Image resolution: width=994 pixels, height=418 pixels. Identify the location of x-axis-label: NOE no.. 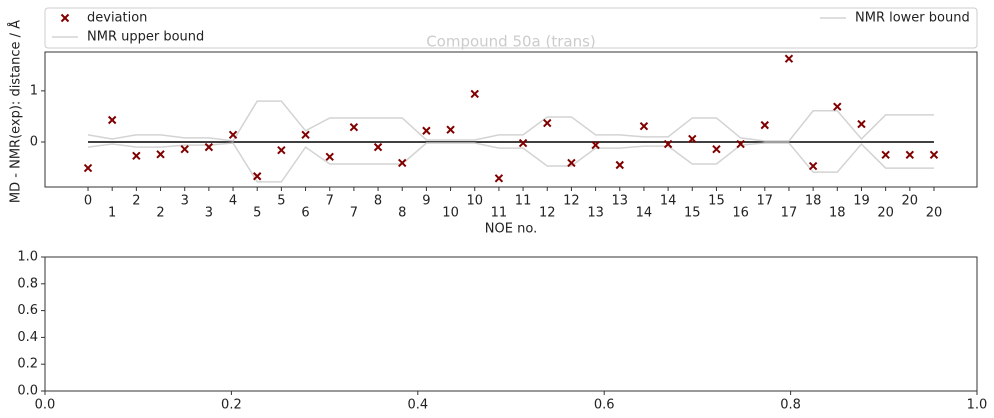
(511, 229).